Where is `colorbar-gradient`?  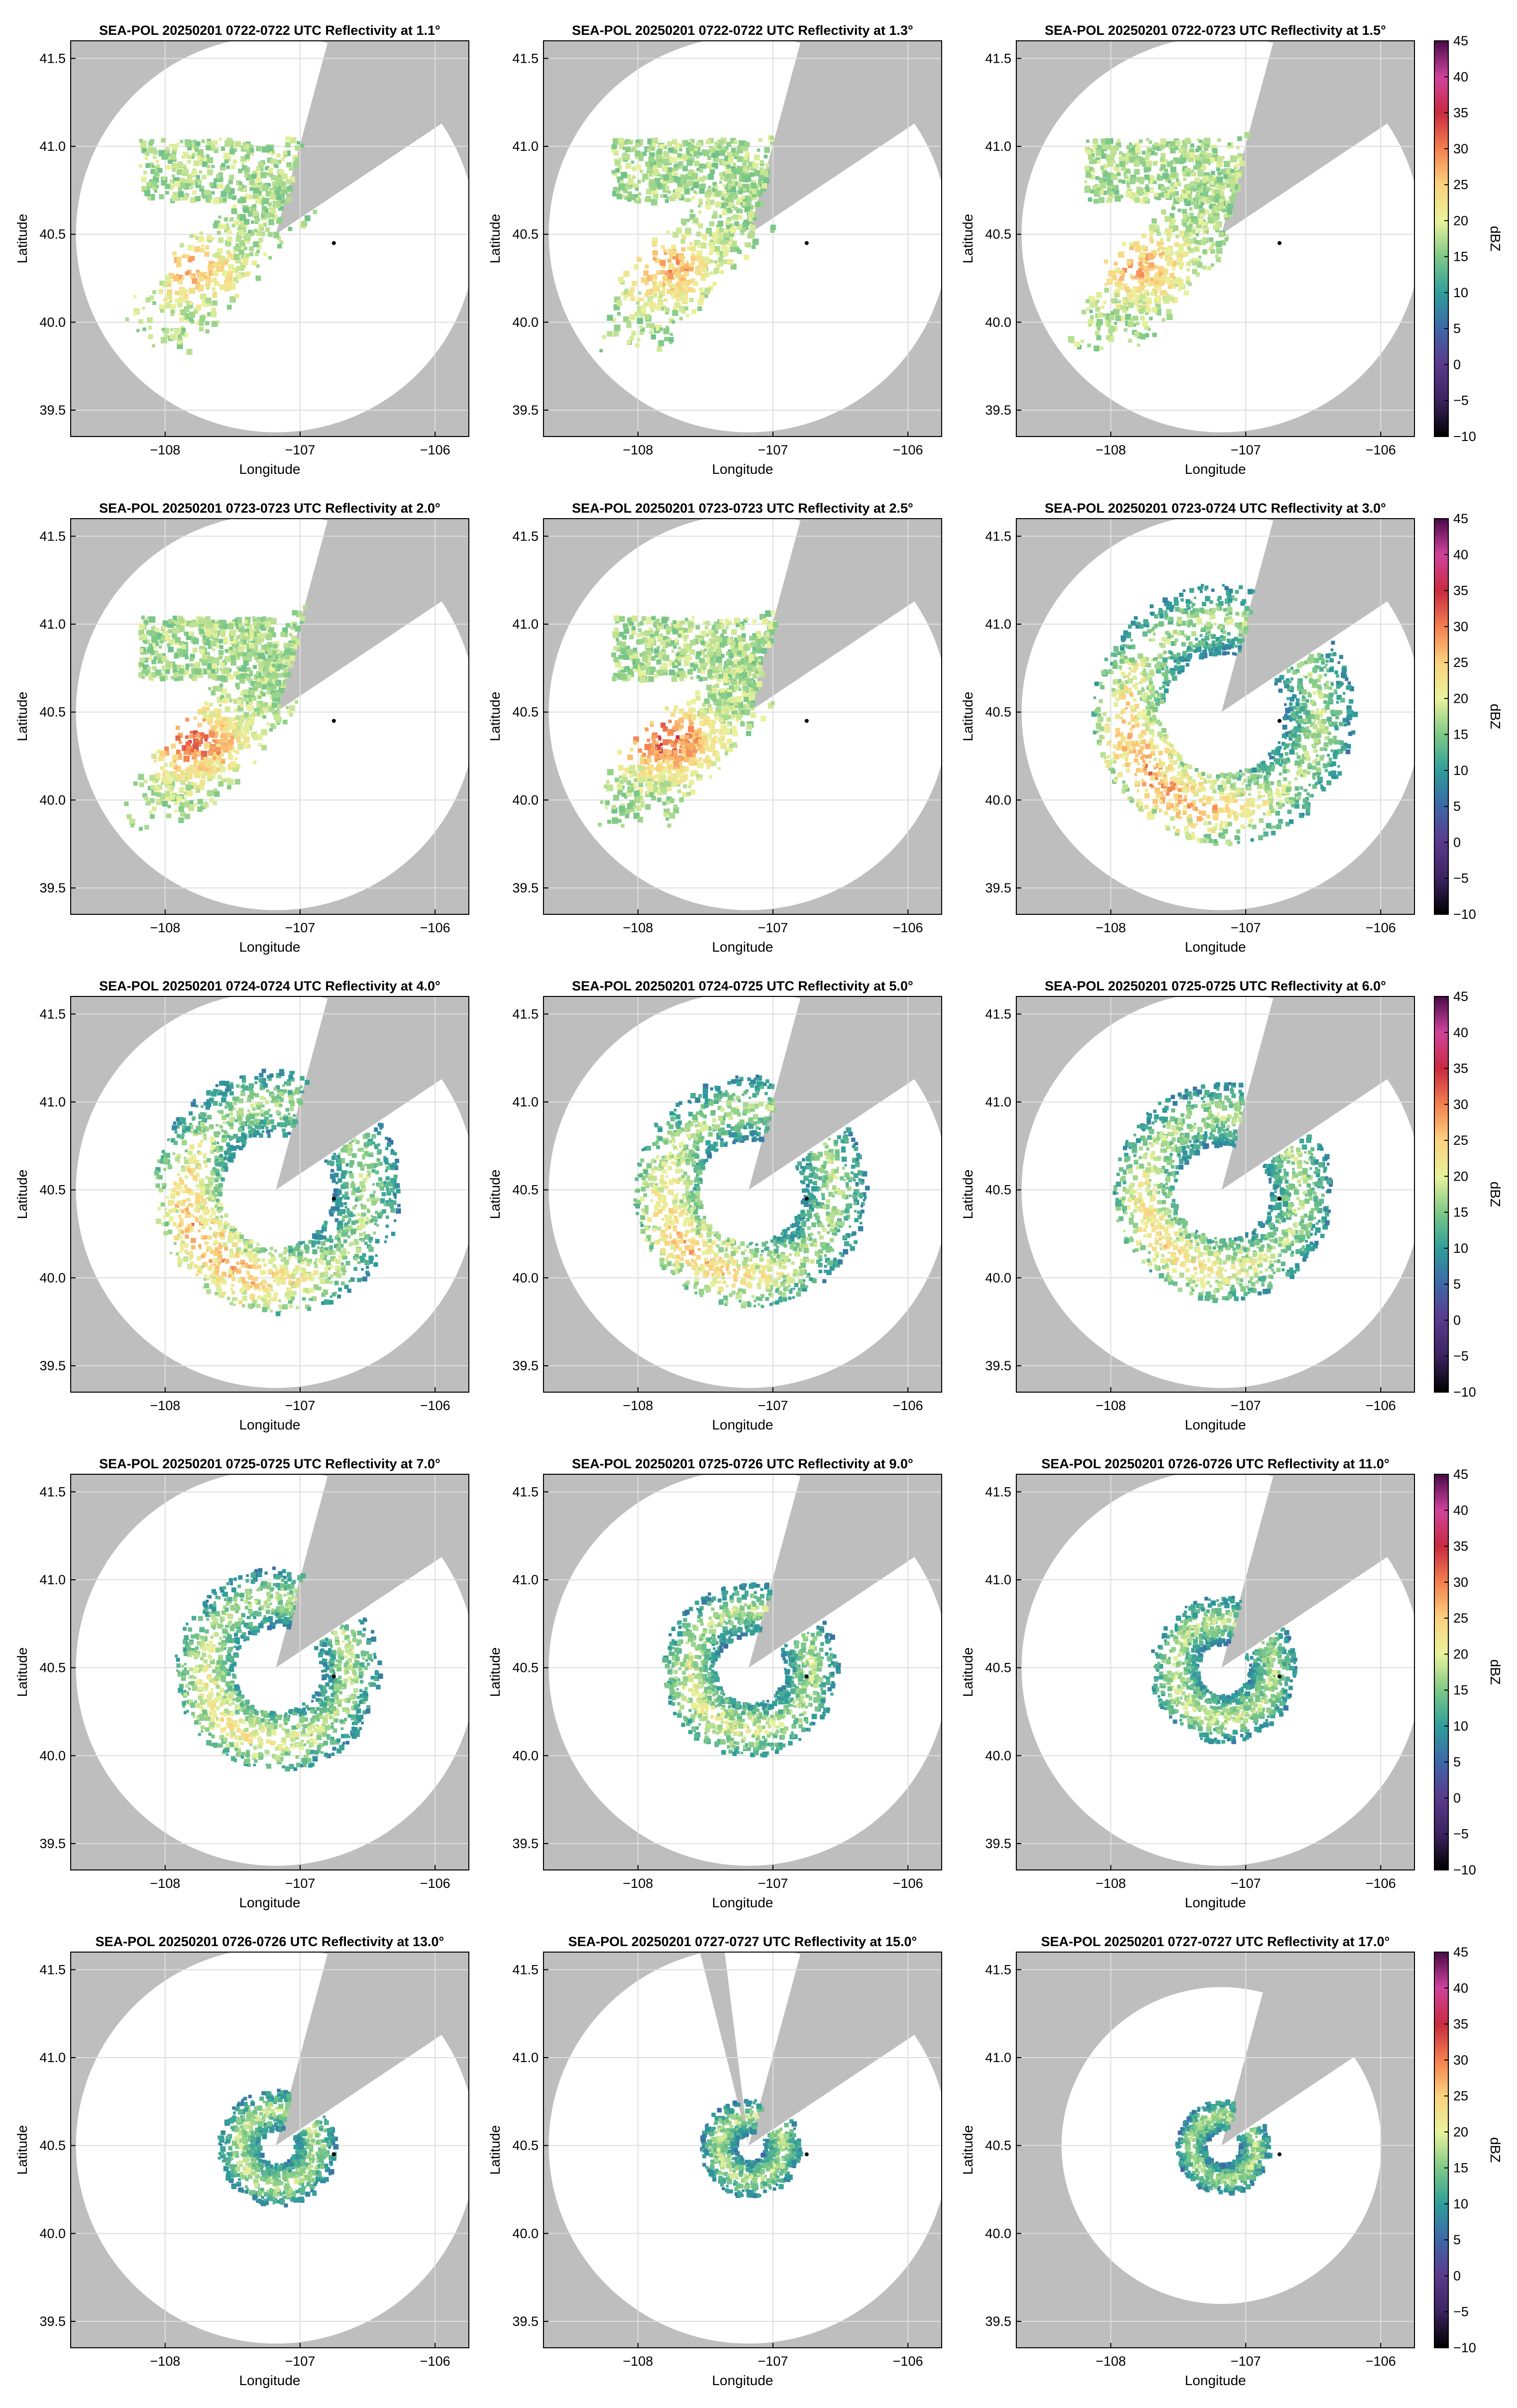
colorbar-gradient is located at coordinates (1441, 239).